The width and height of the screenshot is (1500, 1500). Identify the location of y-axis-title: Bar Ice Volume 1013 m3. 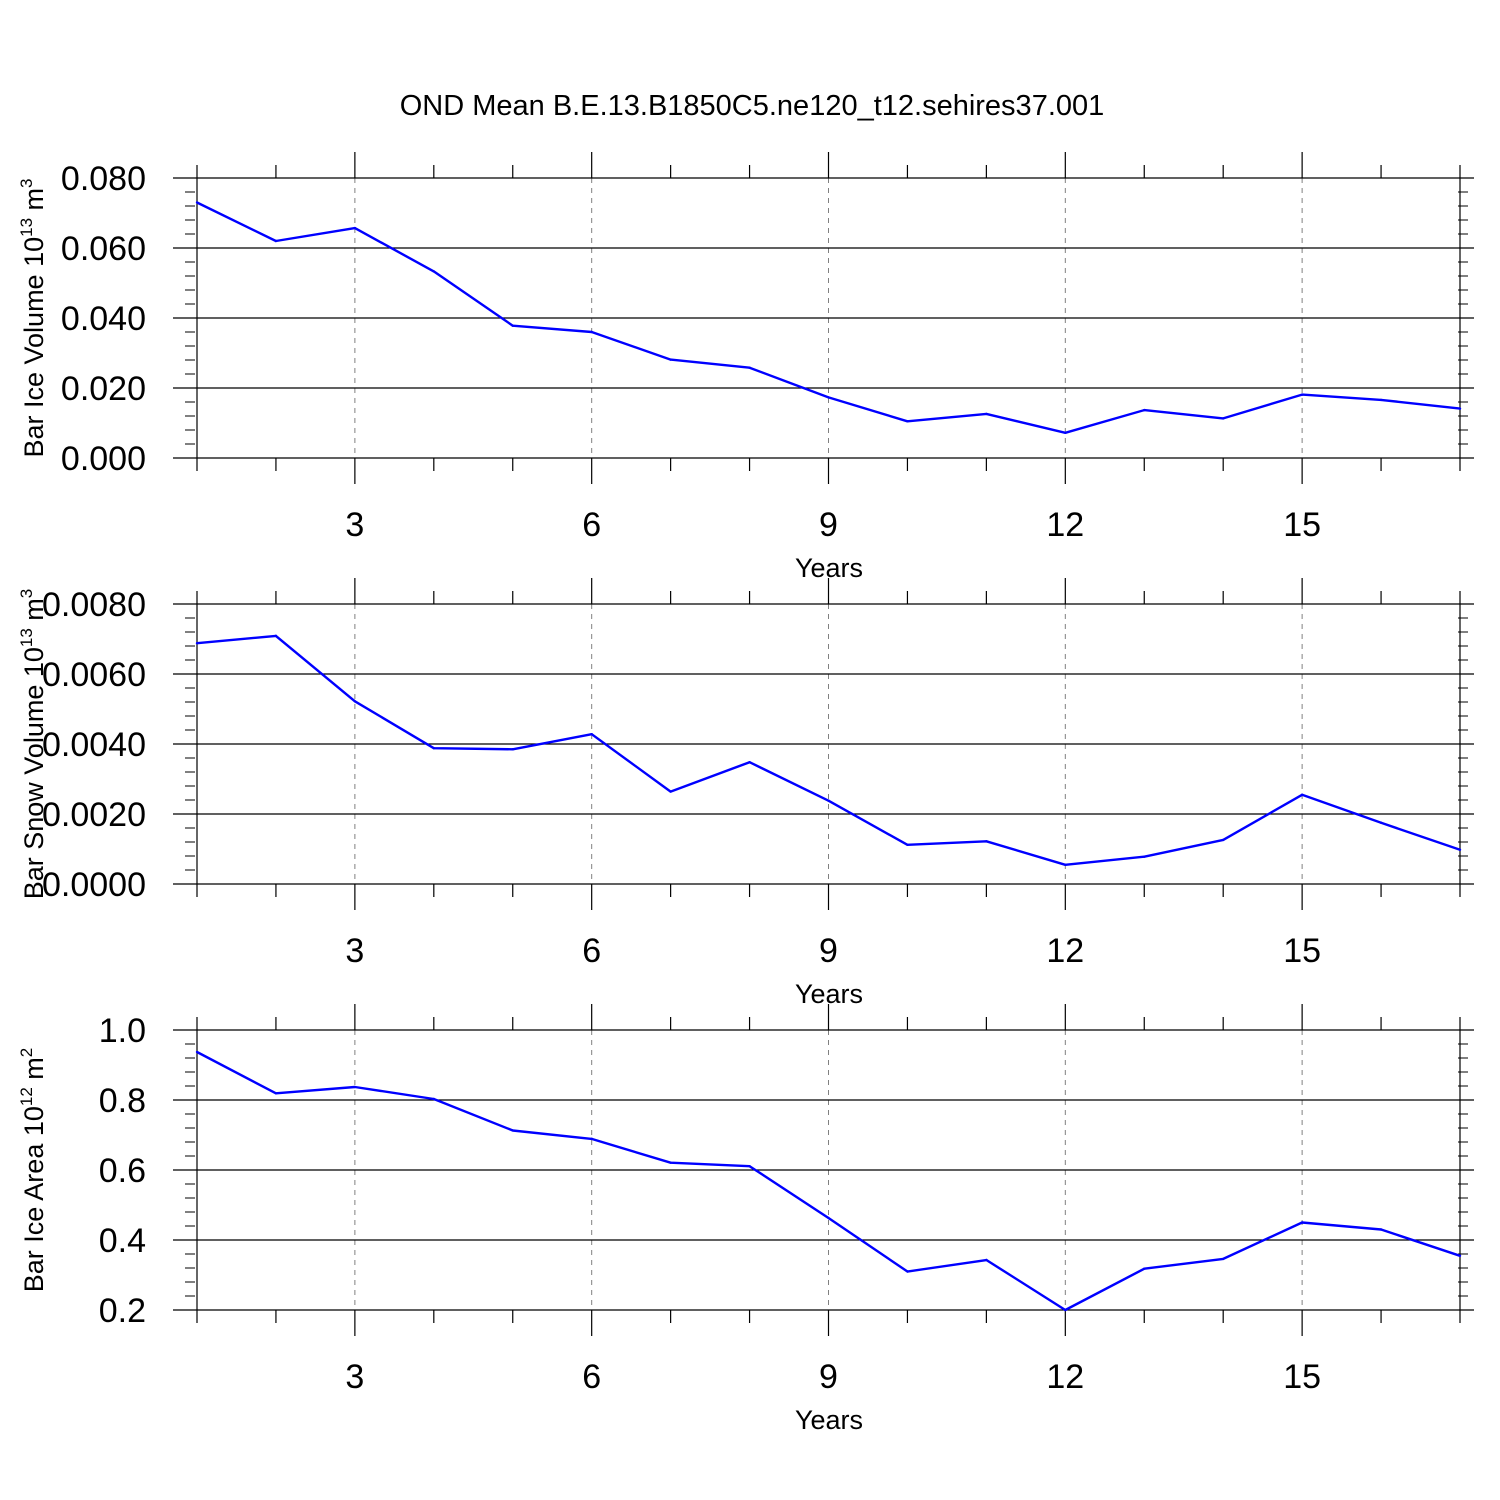
(33, 317).